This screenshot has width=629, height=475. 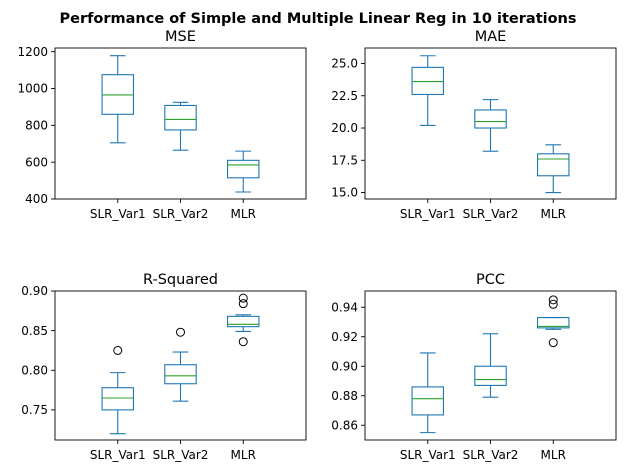 I want to click on y-tick-label: 17.5, so click(x=344, y=160).